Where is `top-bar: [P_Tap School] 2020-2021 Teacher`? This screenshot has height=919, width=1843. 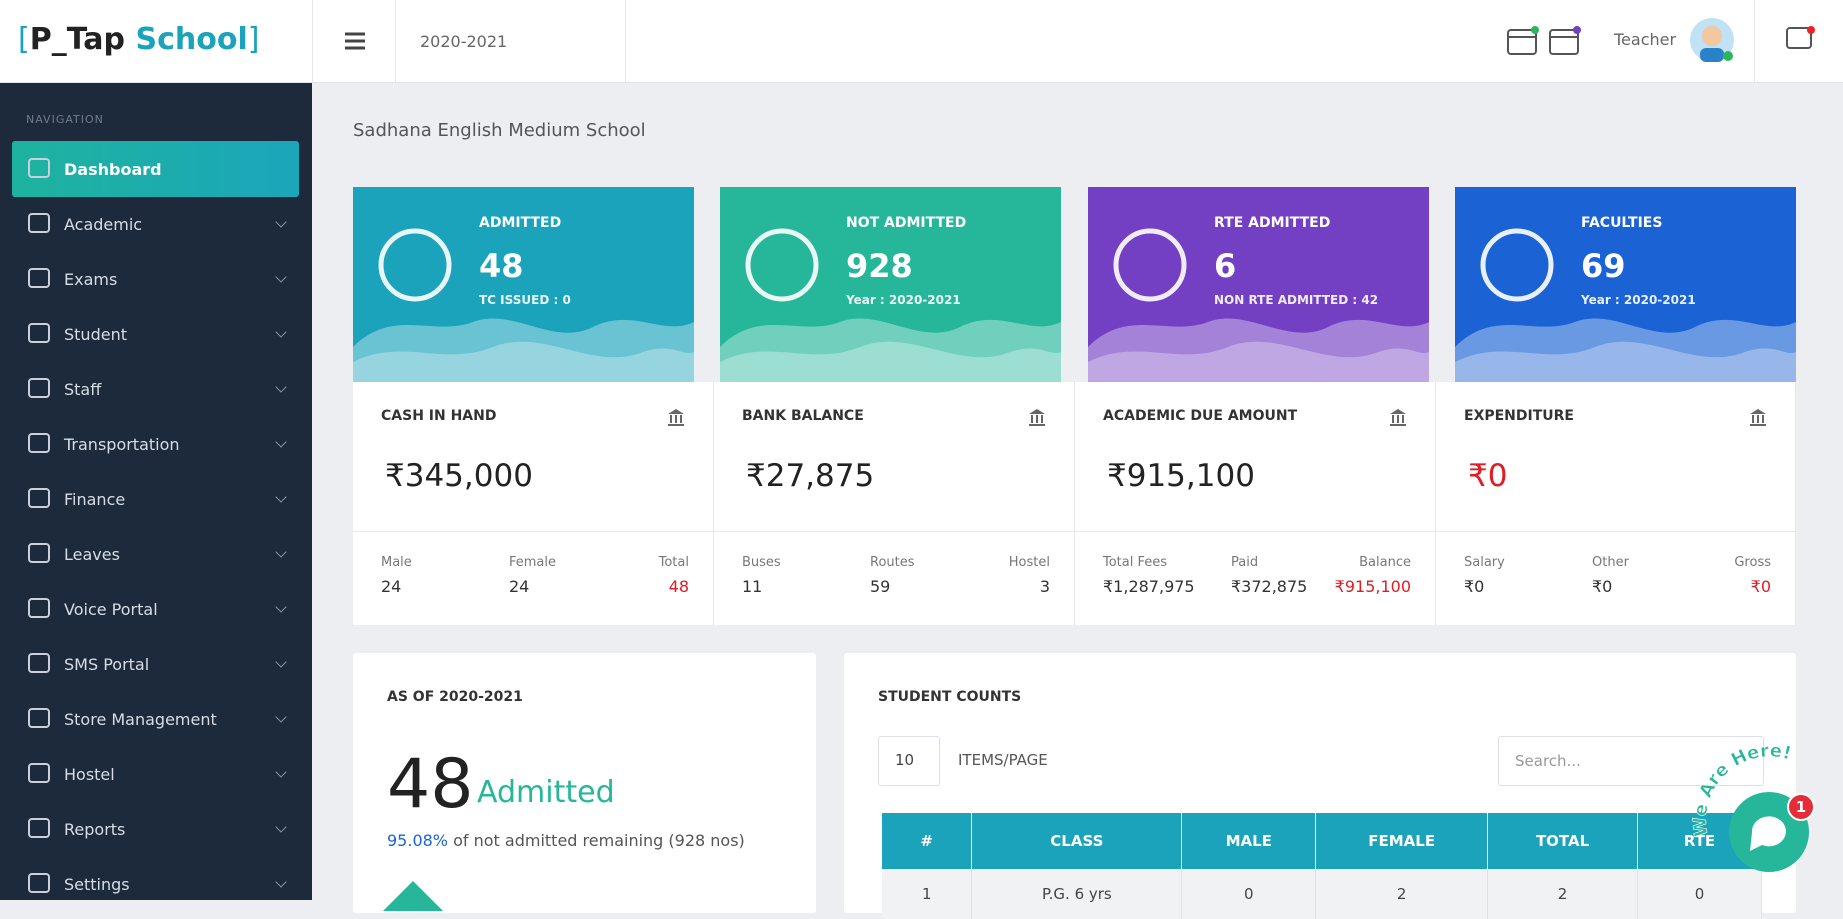
top-bar: [P_Tap School] 2020-2021 Teacher is located at coordinates (921, 41).